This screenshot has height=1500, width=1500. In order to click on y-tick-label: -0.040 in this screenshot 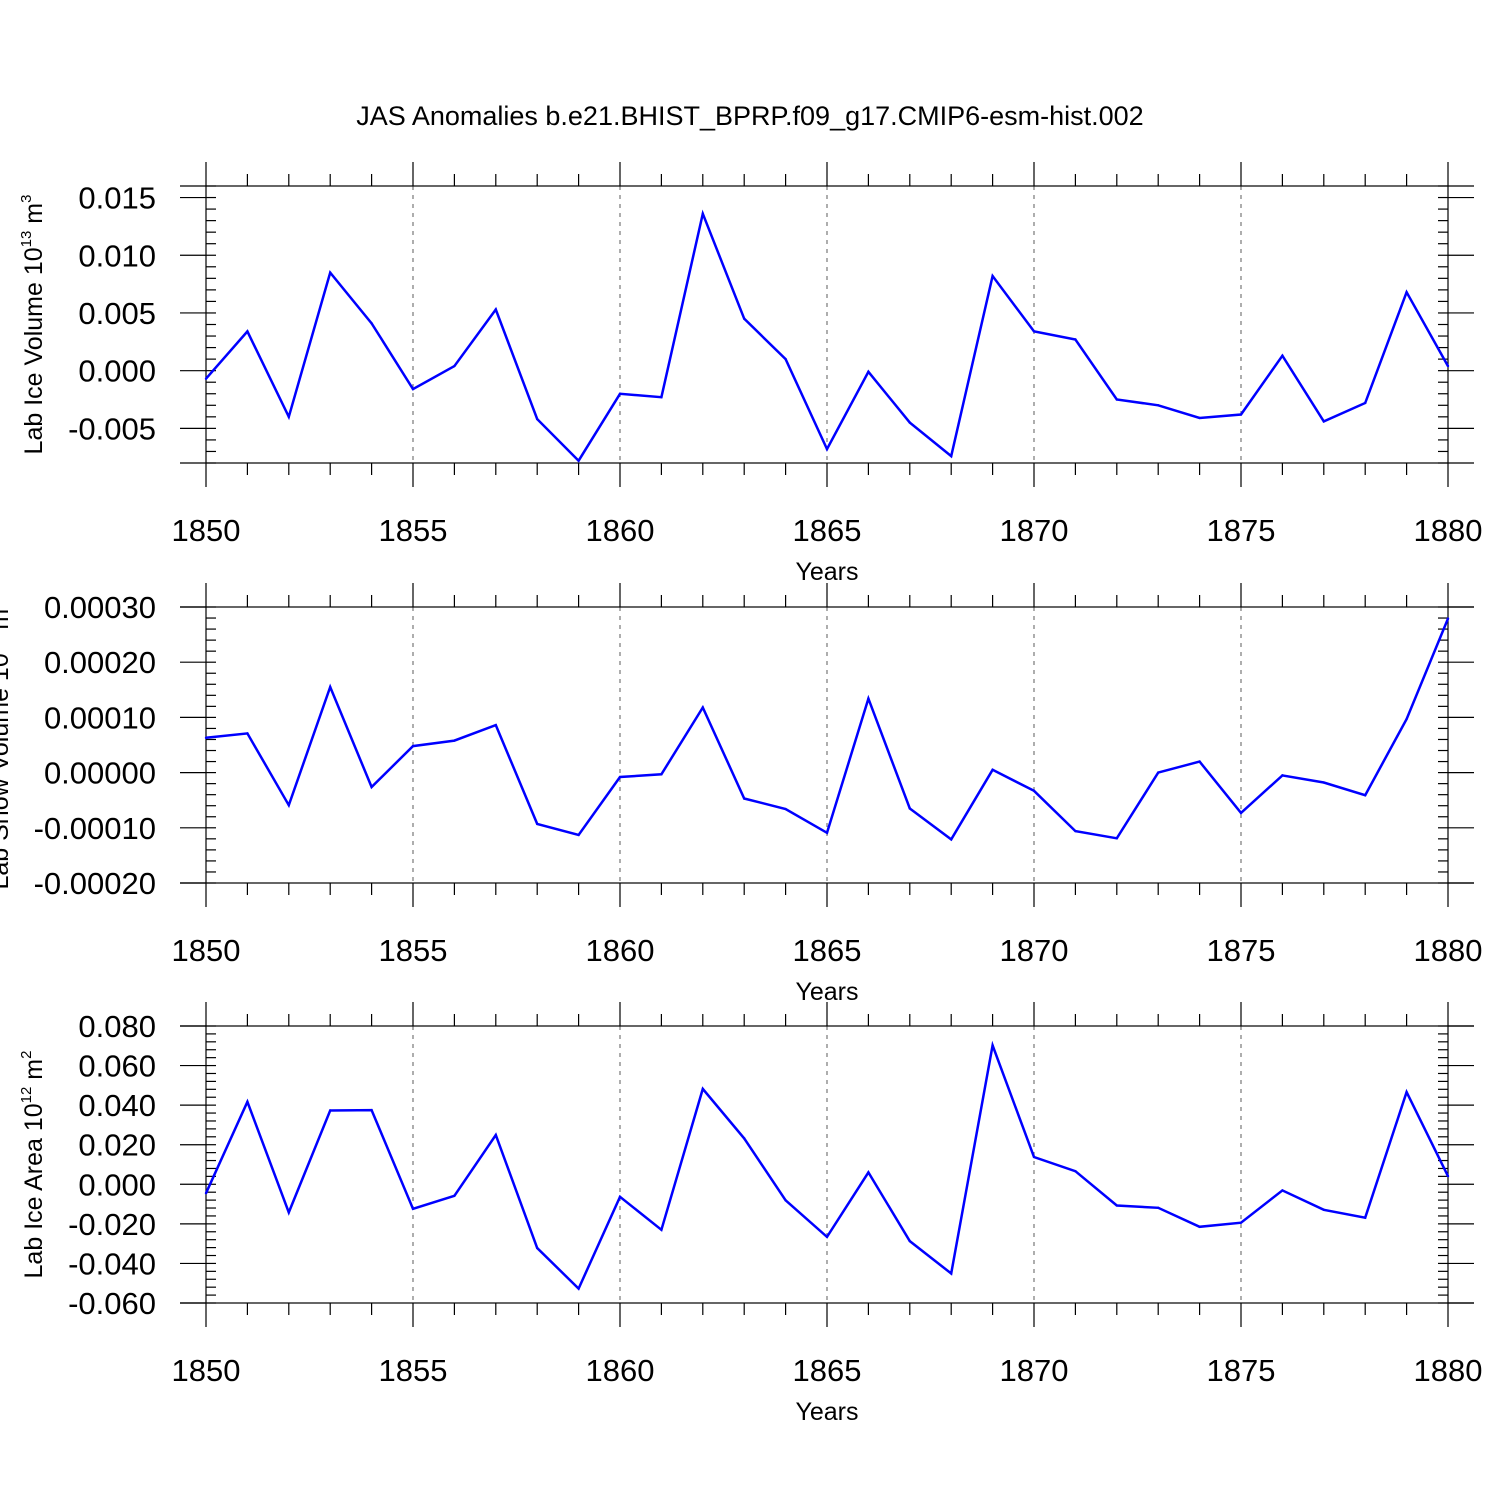, I will do `click(112, 1263)`.